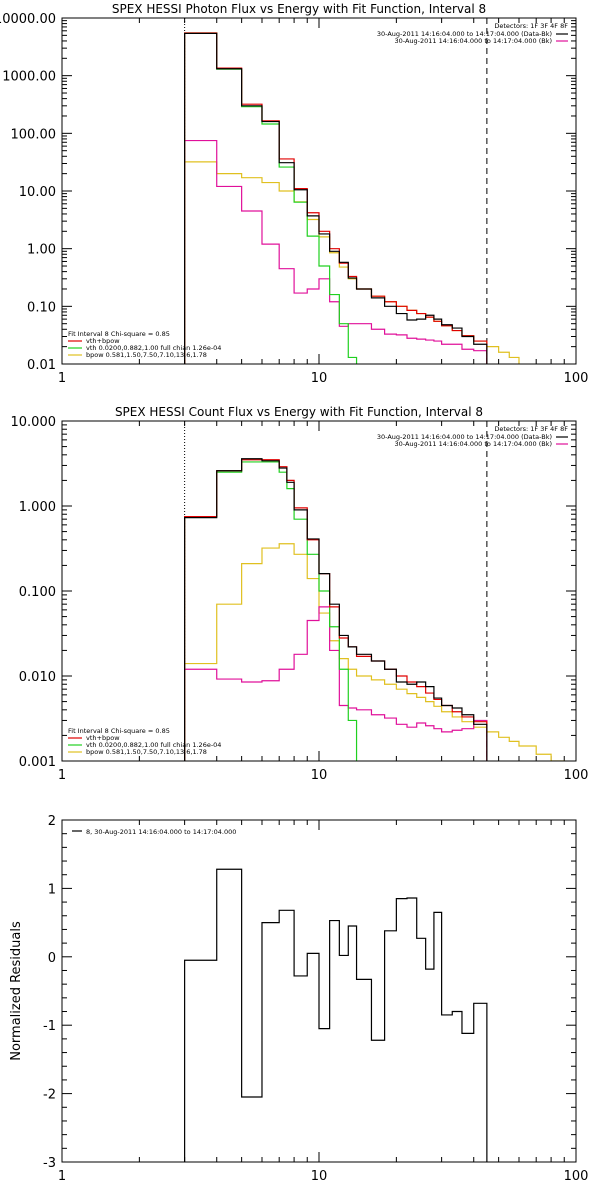 This screenshot has height=1200, width=600. What do you see at coordinates (37, 677) in the screenshot?
I see `y-tick-label: 0.010` at bounding box center [37, 677].